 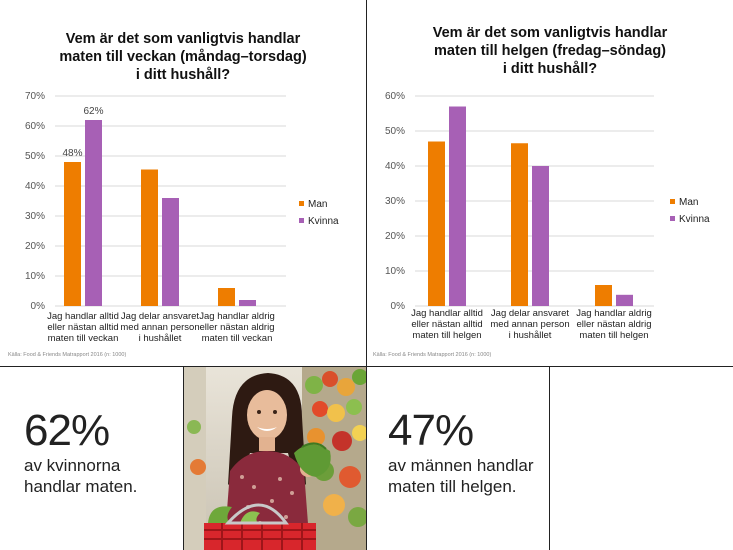 What do you see at coordinates (72, 153) in the screenshot?
I see `data-label: 48%` at bounding box center [72, 153].